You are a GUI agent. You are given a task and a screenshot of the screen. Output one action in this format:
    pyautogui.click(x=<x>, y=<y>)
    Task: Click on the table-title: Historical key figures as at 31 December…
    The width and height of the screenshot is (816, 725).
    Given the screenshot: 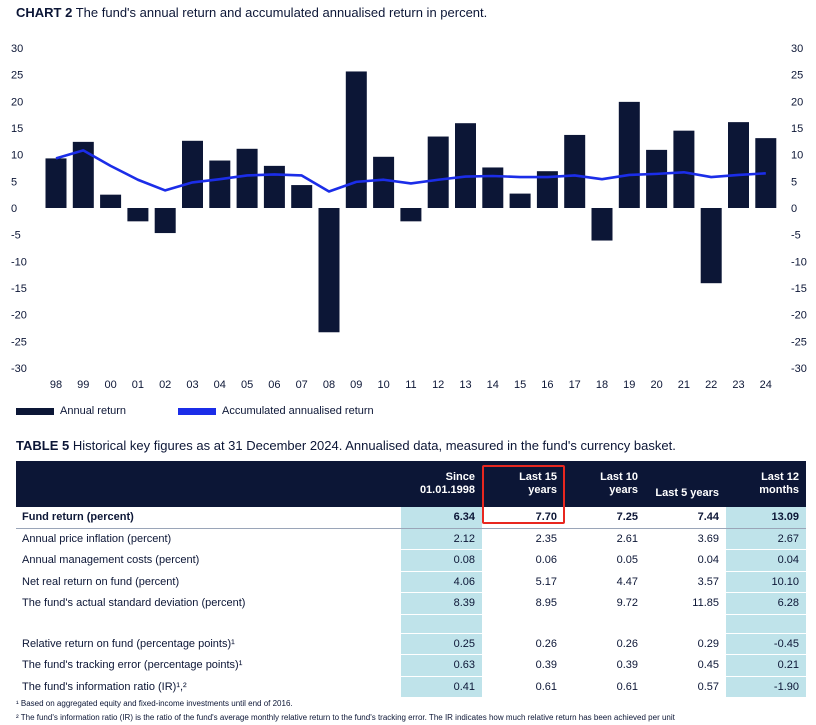 What is the action you would take?
    pyautogui.click(x=374, y=445)
    